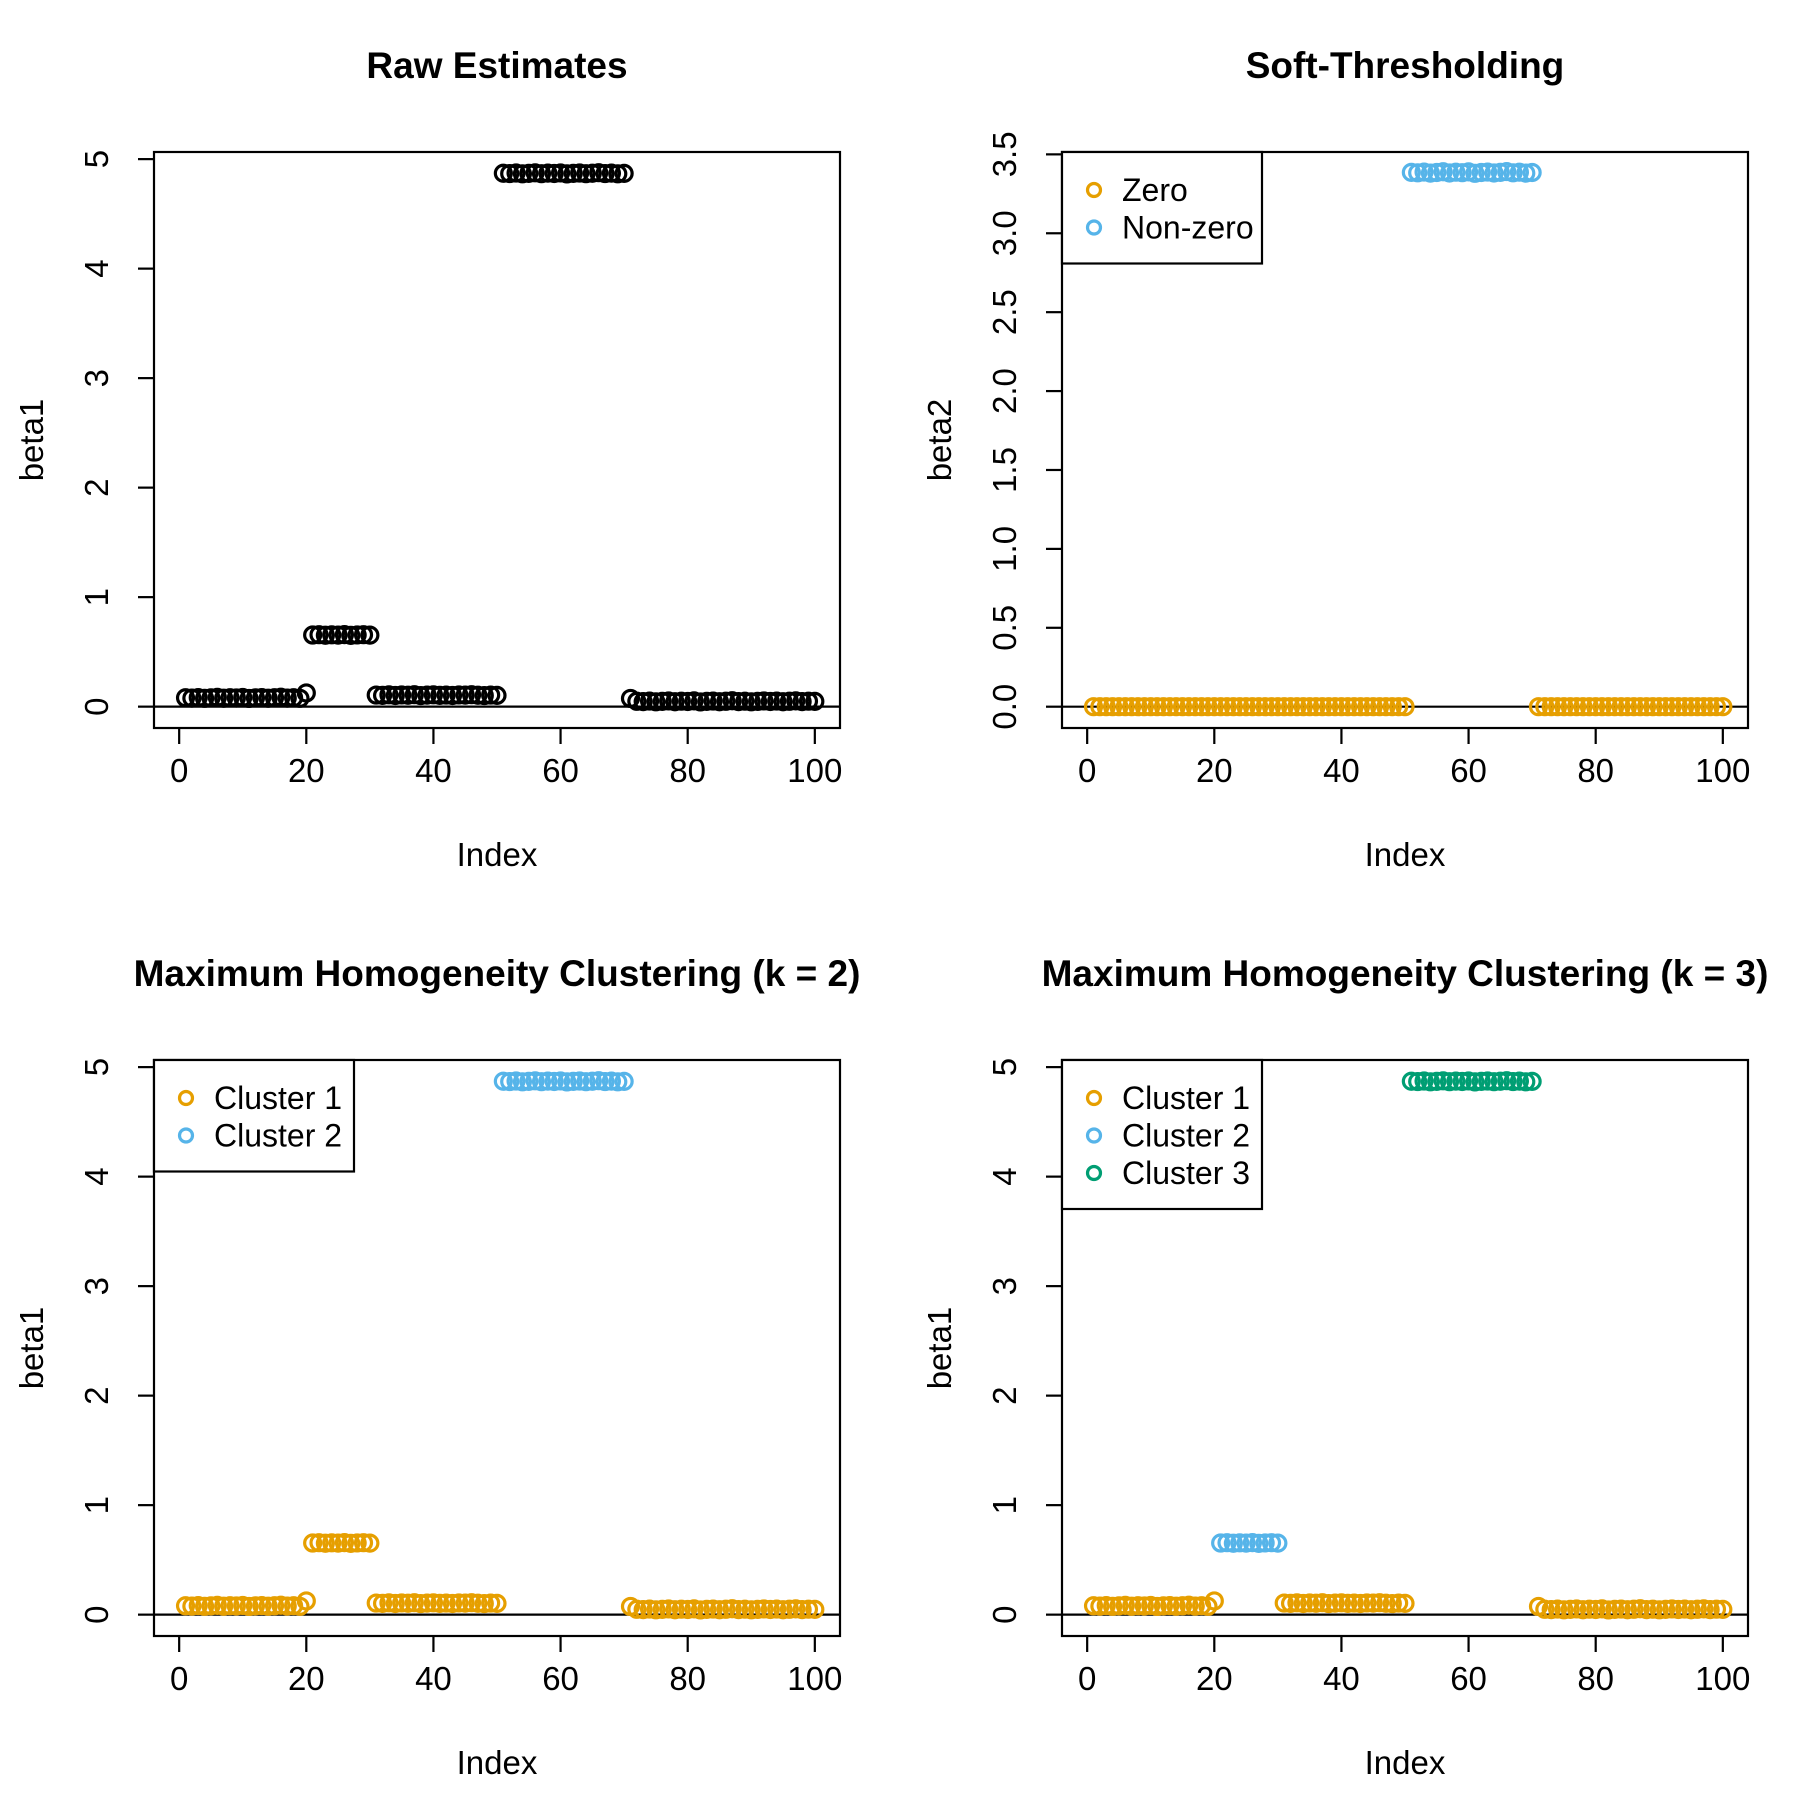 Image resolution: width=1816 pixels, height=1816 pixels. I want to click on y-tick-label: 2.5, so click(1004, 312).